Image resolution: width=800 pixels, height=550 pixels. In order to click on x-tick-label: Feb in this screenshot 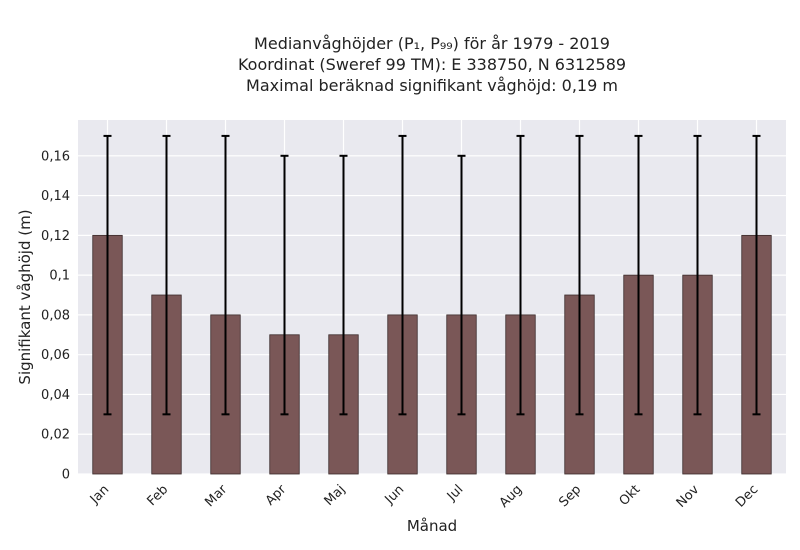, I will do `click(157, 495)`.